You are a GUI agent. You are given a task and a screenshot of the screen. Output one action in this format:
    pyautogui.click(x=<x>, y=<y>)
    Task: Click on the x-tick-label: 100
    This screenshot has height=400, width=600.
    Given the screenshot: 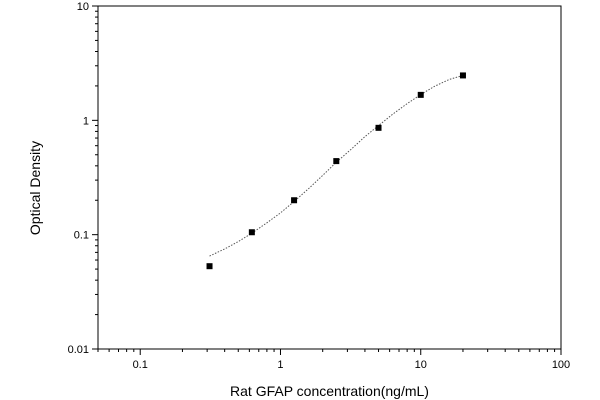 What is the action you would take?
    pyautogui.click(x=561, y=365)
    